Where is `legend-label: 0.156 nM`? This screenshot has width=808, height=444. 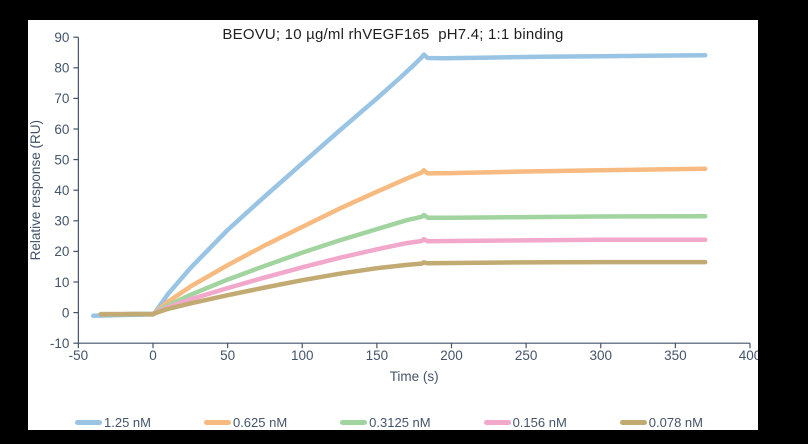
legend-label: 0.156 nM is located at coordinates (539, 422).